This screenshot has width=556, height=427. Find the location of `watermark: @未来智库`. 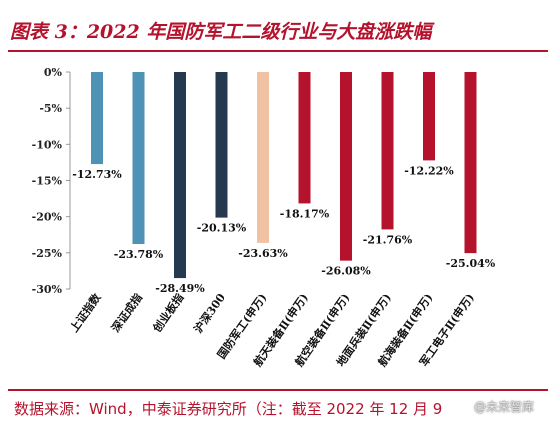

watermark: @未来智库 is located at coordinates (504, 407).